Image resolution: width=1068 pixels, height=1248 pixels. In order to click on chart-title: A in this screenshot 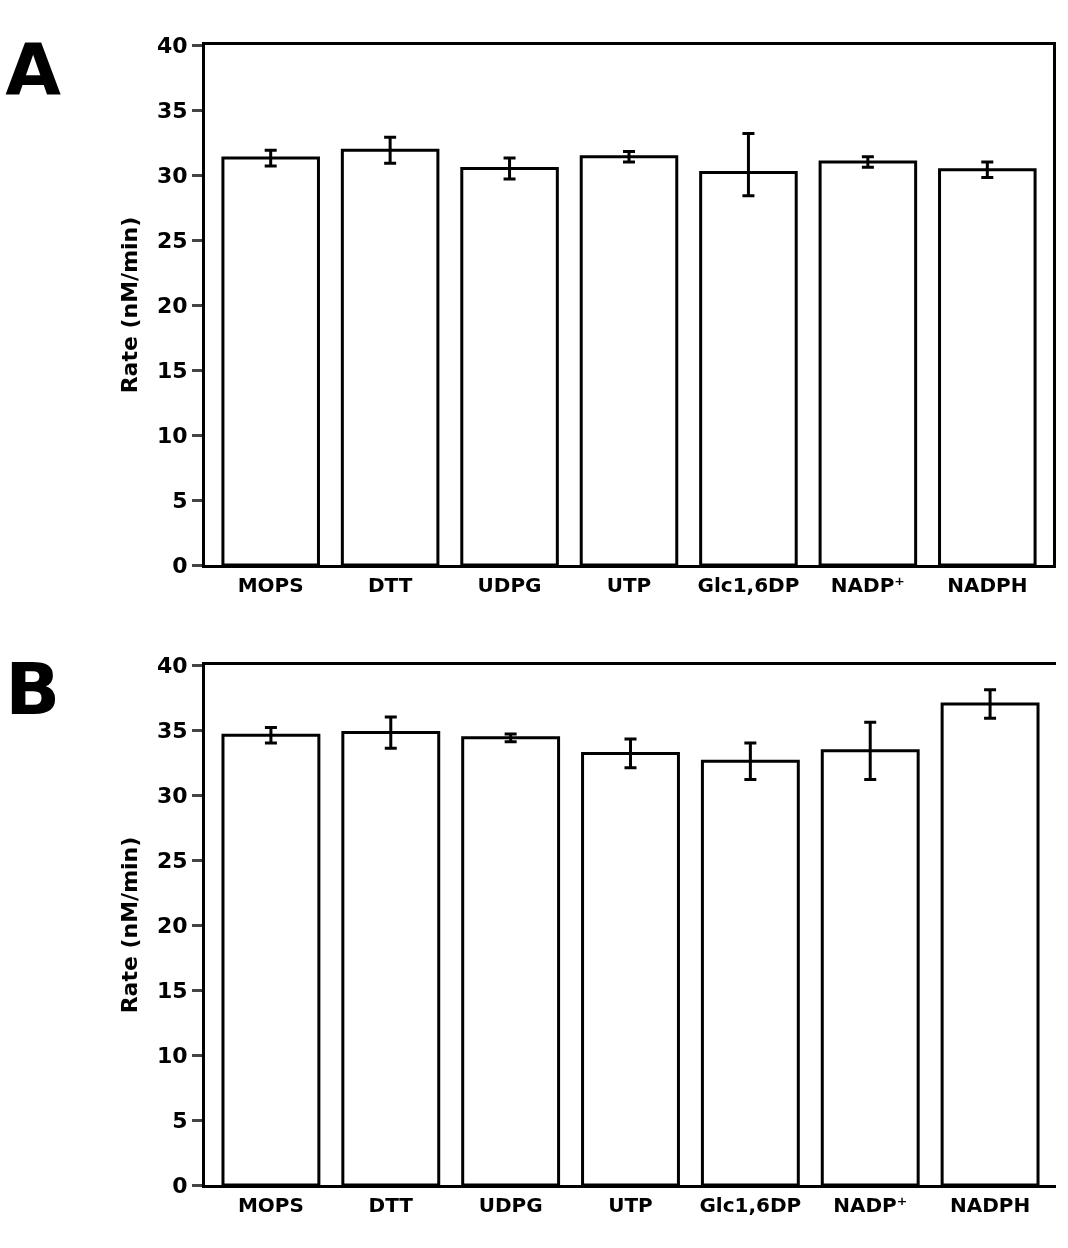, I will do `click(33, 68)`.